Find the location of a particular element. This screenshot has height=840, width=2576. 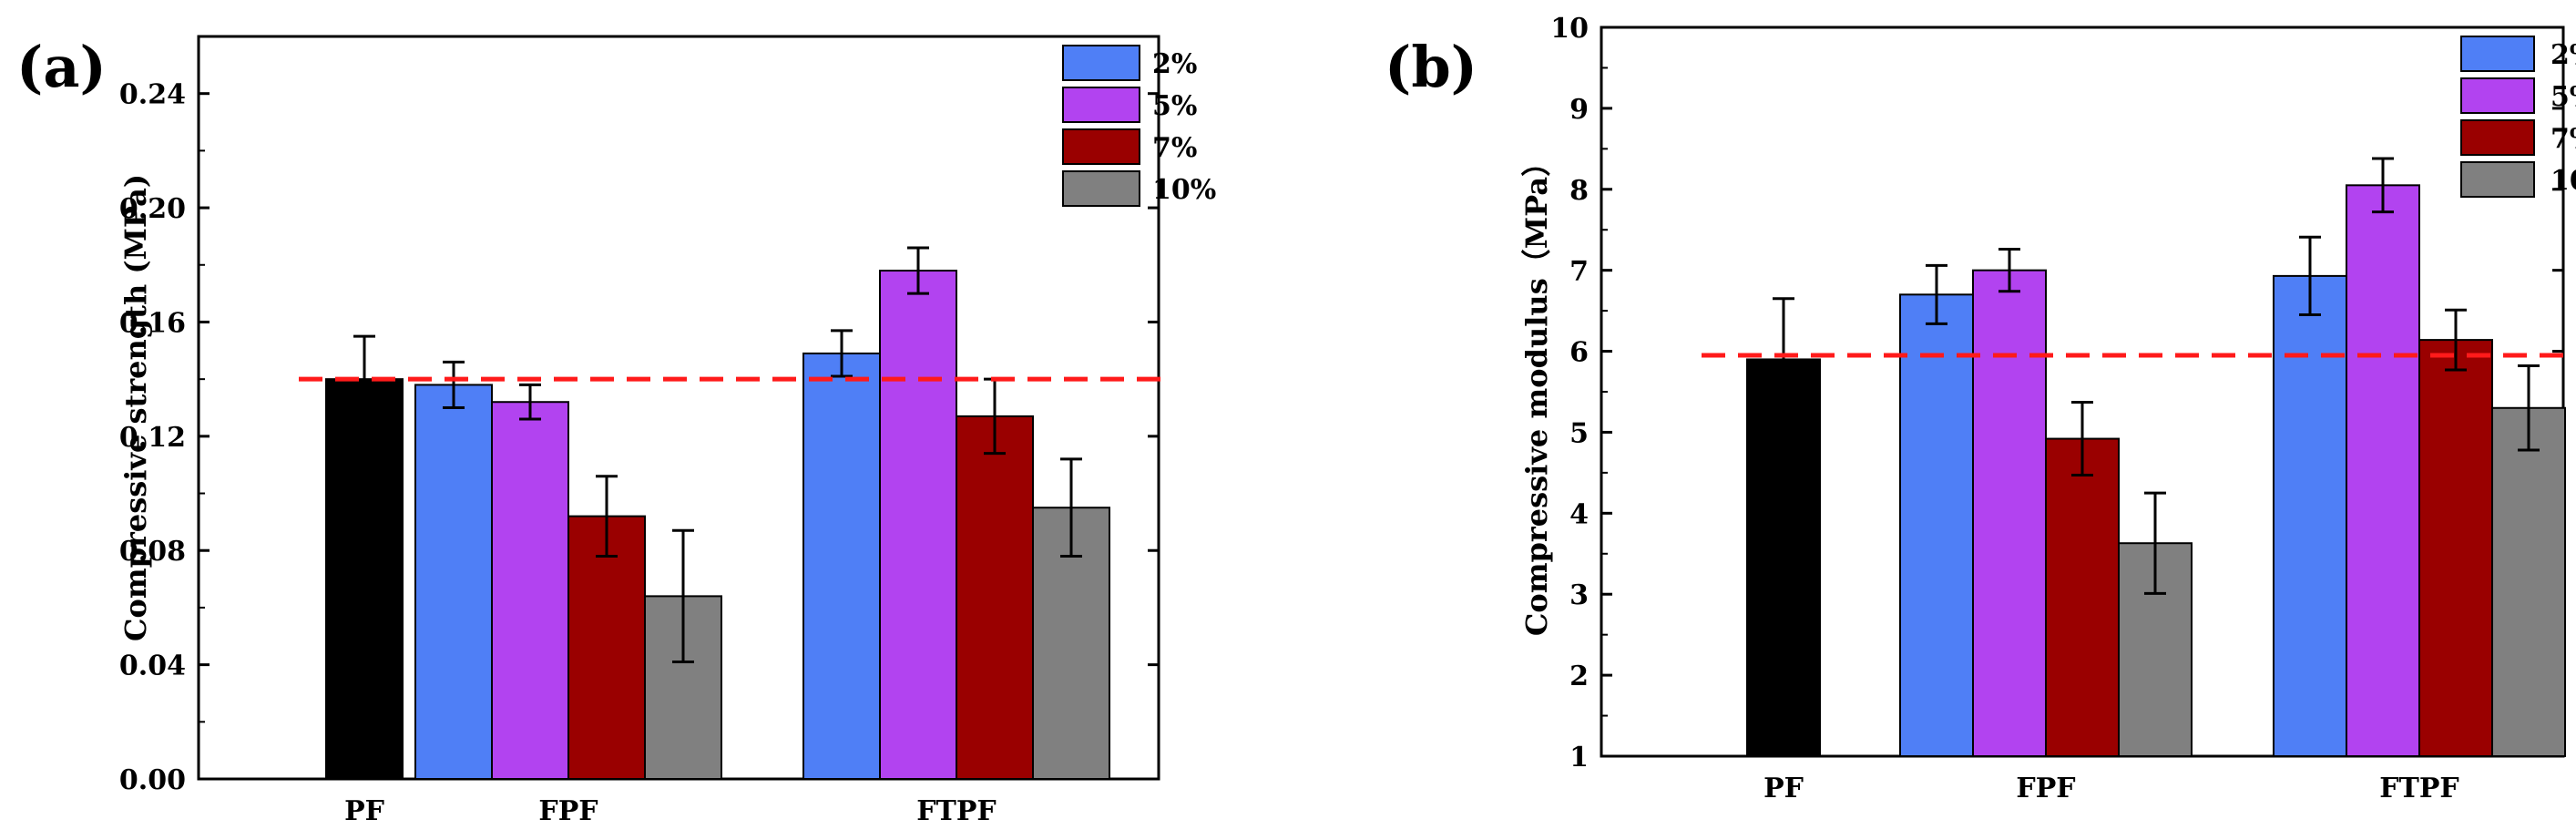

y-tick-label: 0.24 is located at coordinates (152, 95).